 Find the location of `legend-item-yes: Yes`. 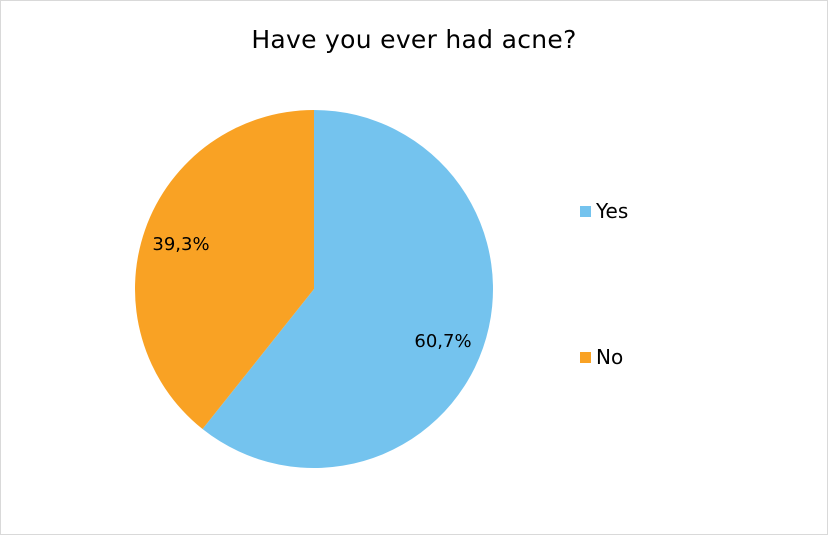

legend-item-yes: Yes is located at coordinates (604, 211).